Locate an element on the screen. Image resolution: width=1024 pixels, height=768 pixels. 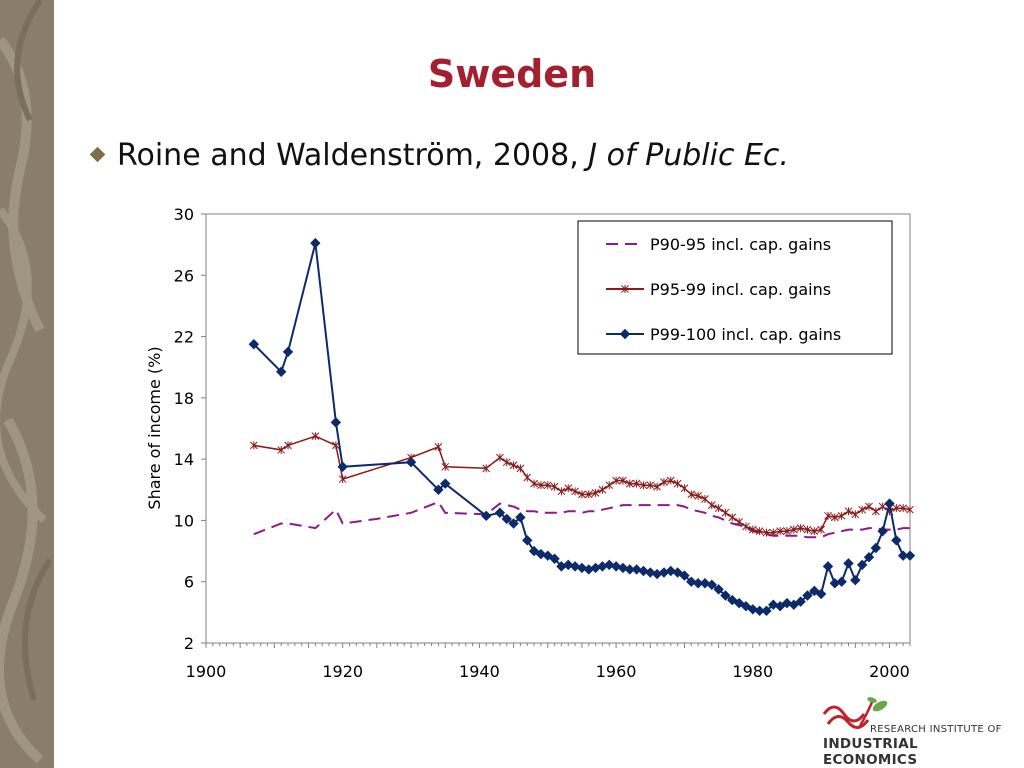
y-tick-label: 2 is located at coordinates (189, 643).